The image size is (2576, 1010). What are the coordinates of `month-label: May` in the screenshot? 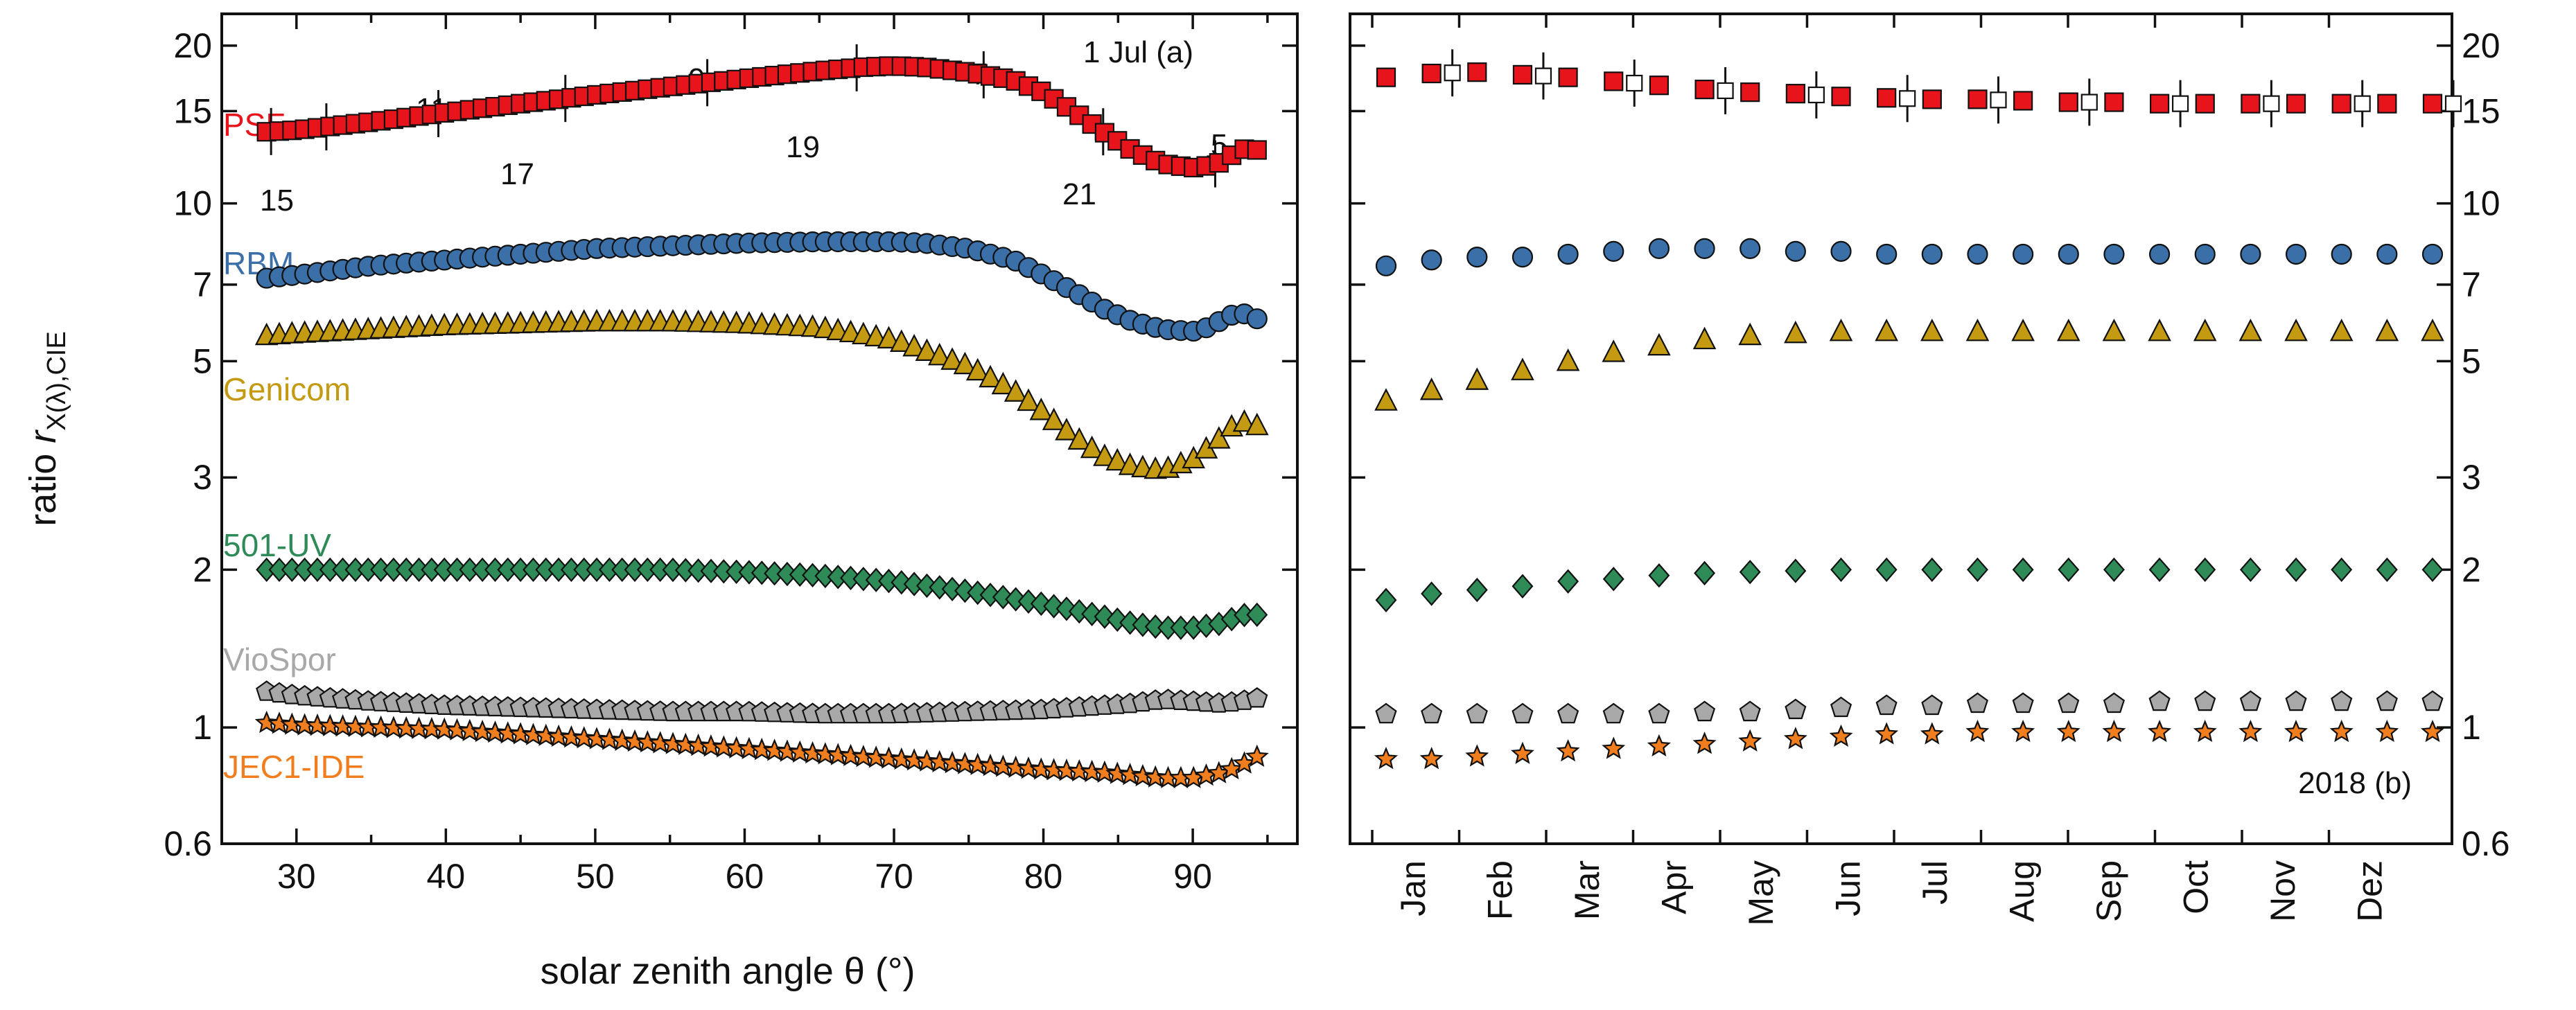 It's located at (1761, 892).